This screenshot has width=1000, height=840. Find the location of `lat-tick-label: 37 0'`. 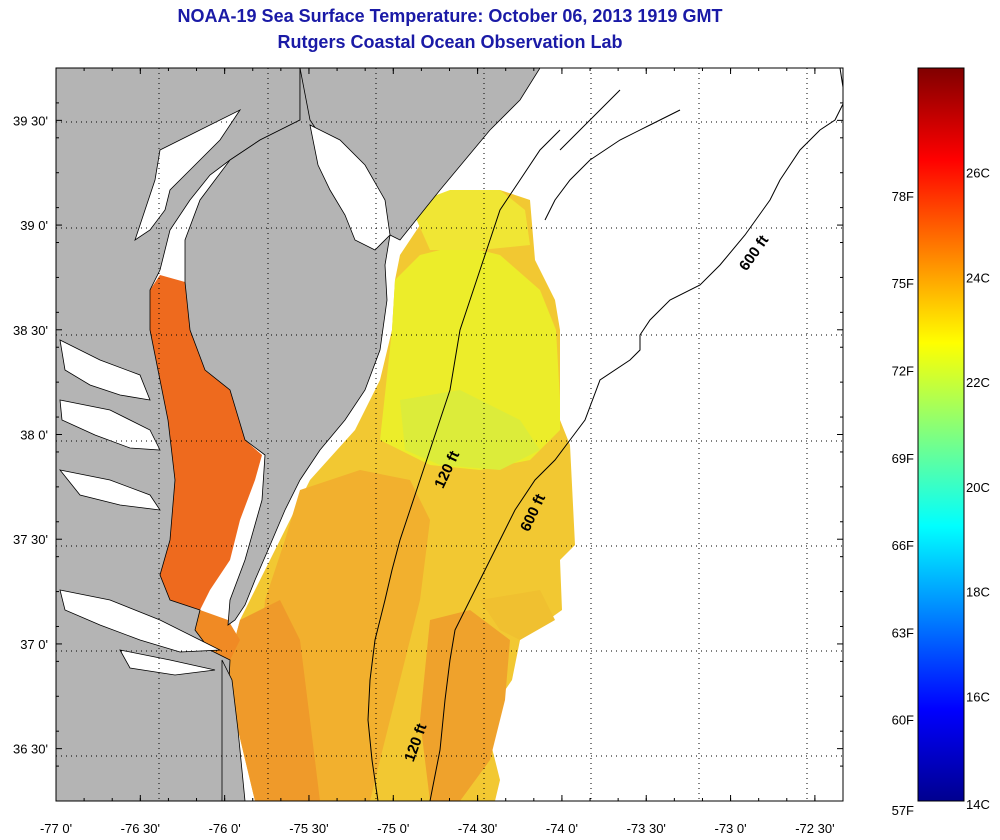

lat-tick-label: 37 0' is located at coordinates (34, 644).